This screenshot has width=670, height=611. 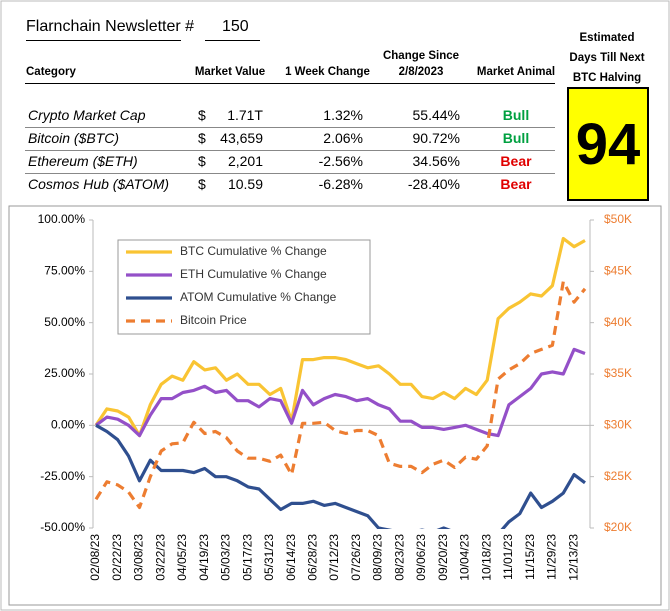 I want to click on legend-label: ATOM Cumulative % Change, so click(x=258, y=297).